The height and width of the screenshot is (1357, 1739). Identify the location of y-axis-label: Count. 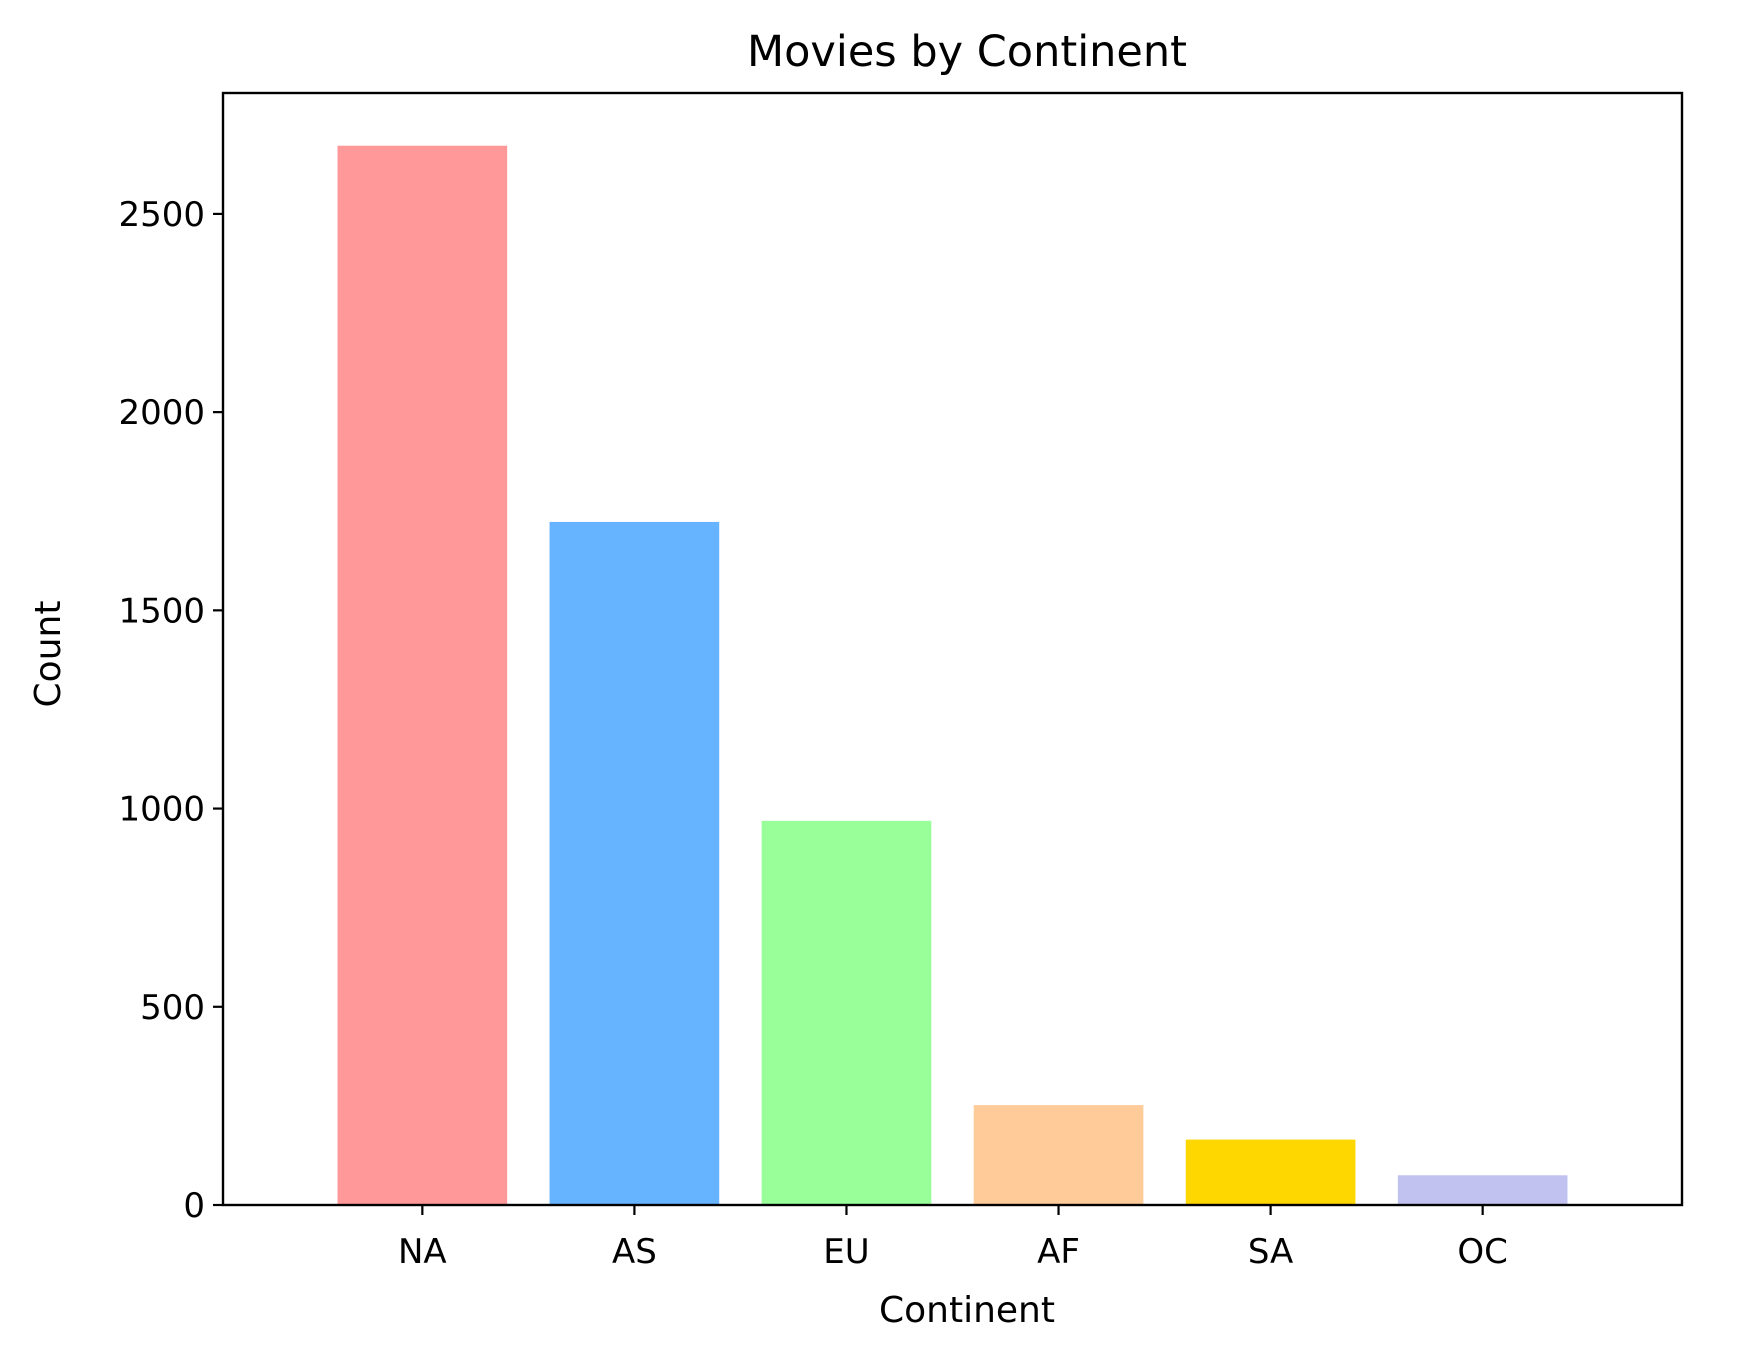
(48, 654).